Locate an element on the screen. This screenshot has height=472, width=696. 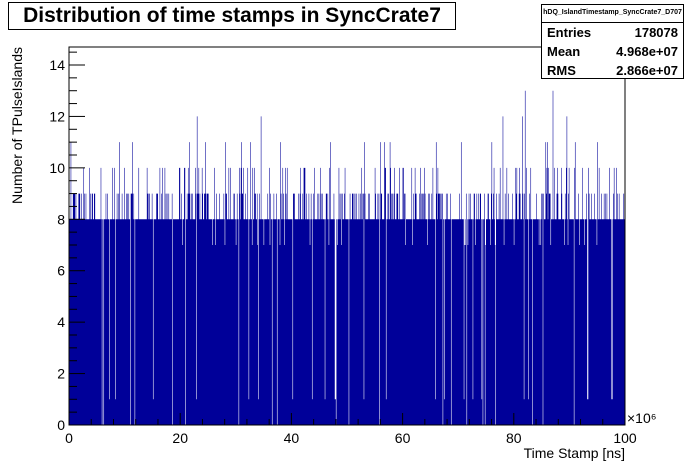
stats-mean-value: 4.968e+07 is located at coordinates (647, 51).